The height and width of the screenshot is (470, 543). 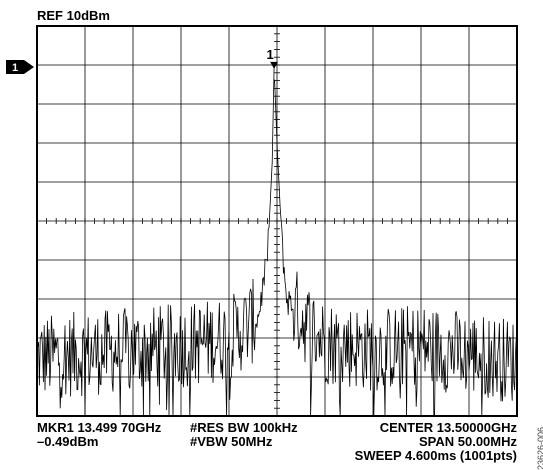 I want to click on marker-readout-level: –0.49dBm, so click(x=68, y=441).